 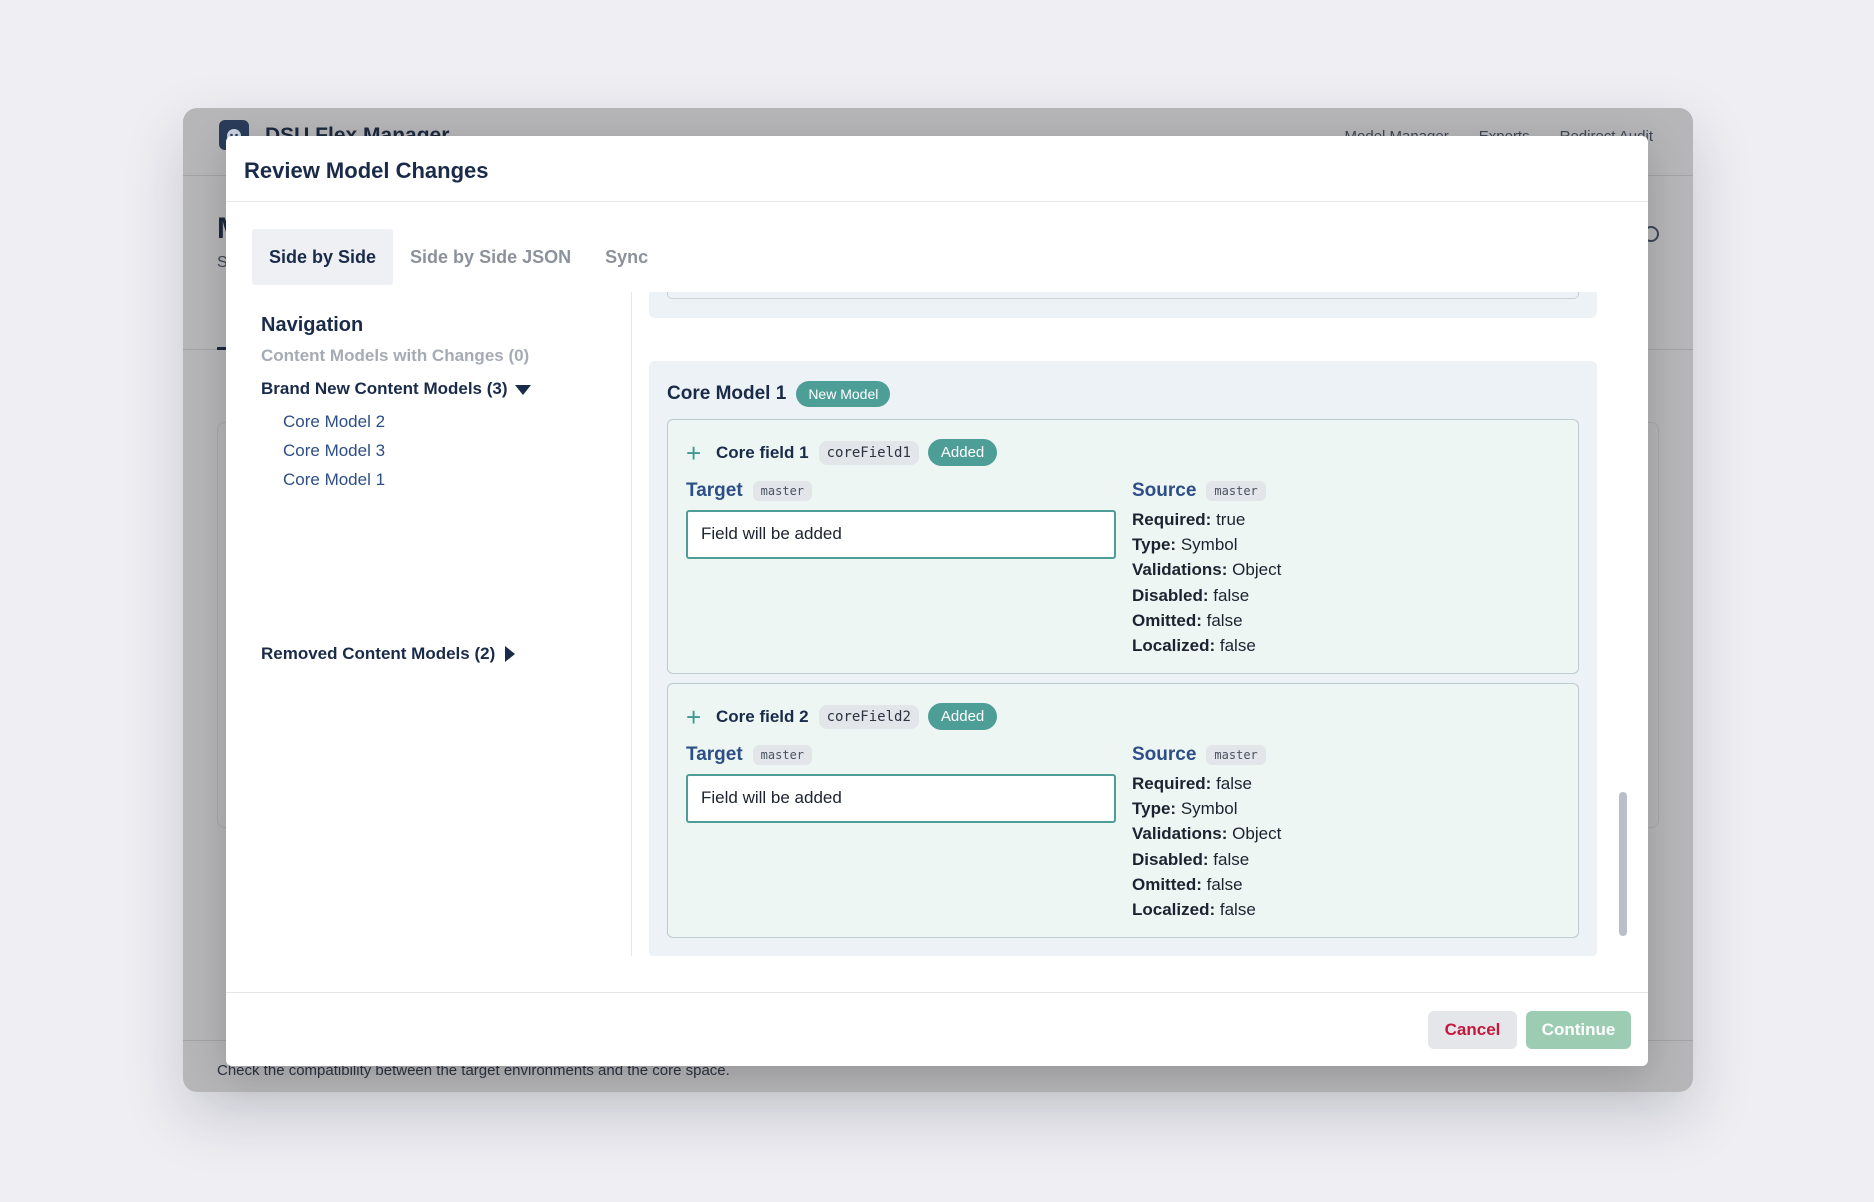 I want to click on field-header: + Core field 1 coreField1 Added, so click(x=842, y=452).